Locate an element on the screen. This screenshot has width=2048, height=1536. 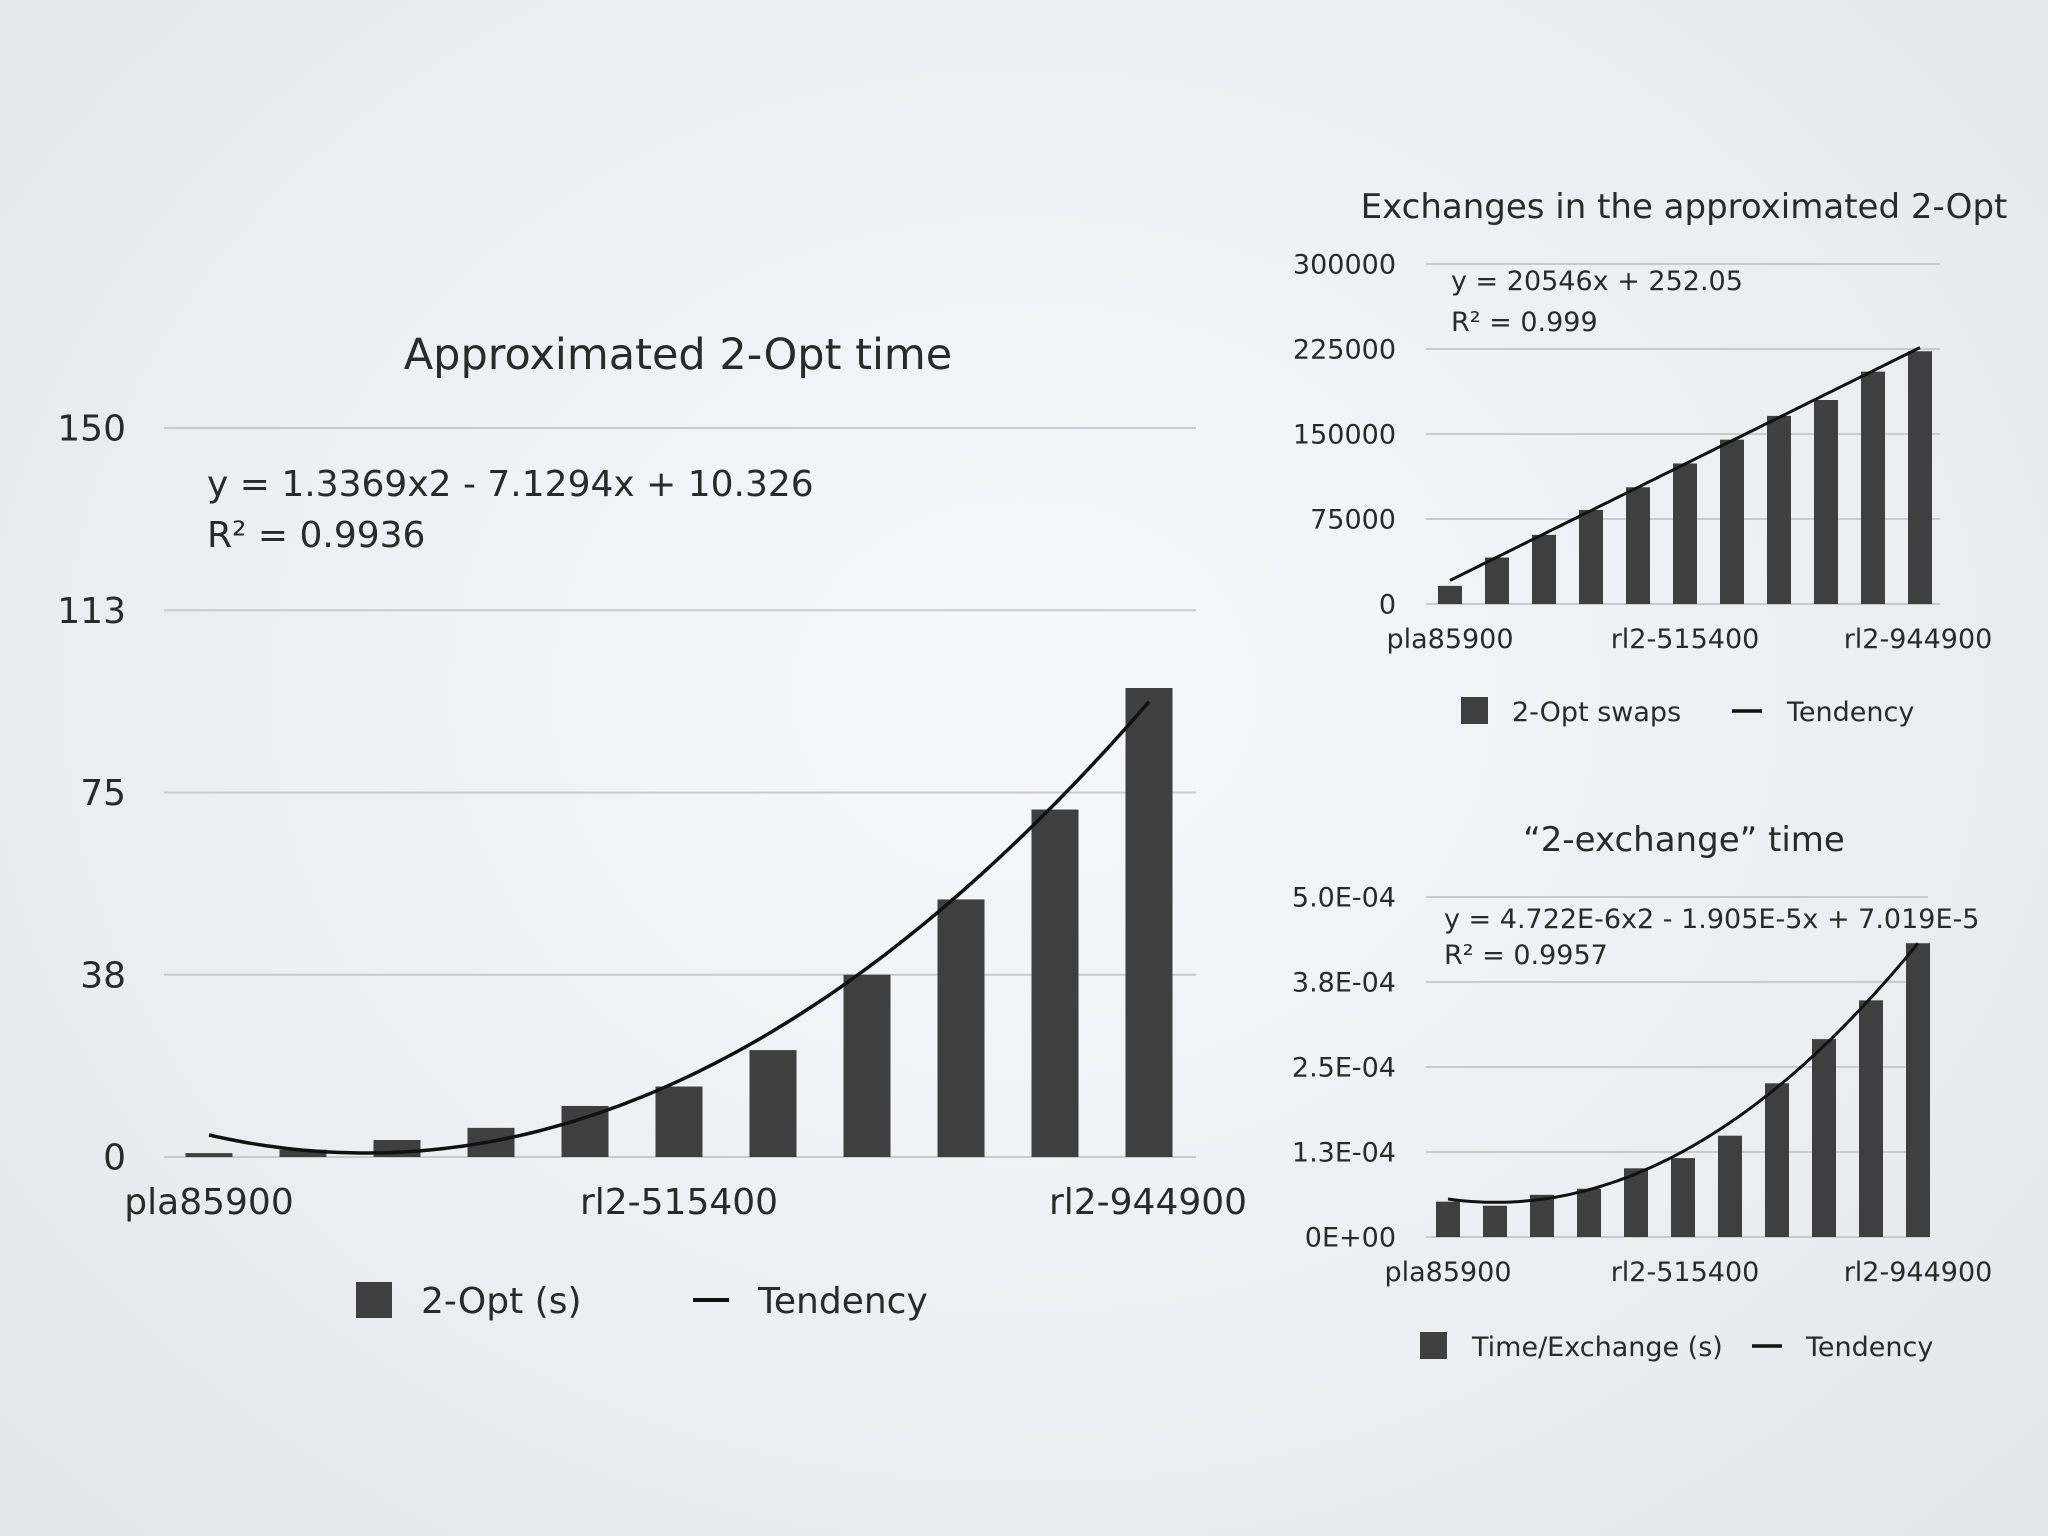
y-tick-labels: 0E+00 1.3E-04 2.5E-04 3.8E-04 5.0E-04 is located at coordinates (1344, 1067).